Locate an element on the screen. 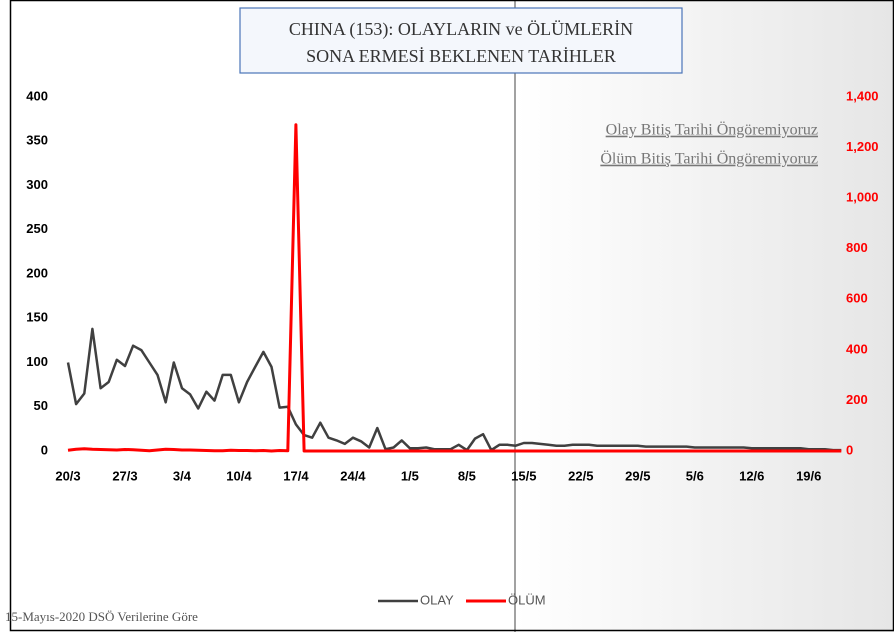  x-tick-label: 12/6 is located at coordinates (751, 475).